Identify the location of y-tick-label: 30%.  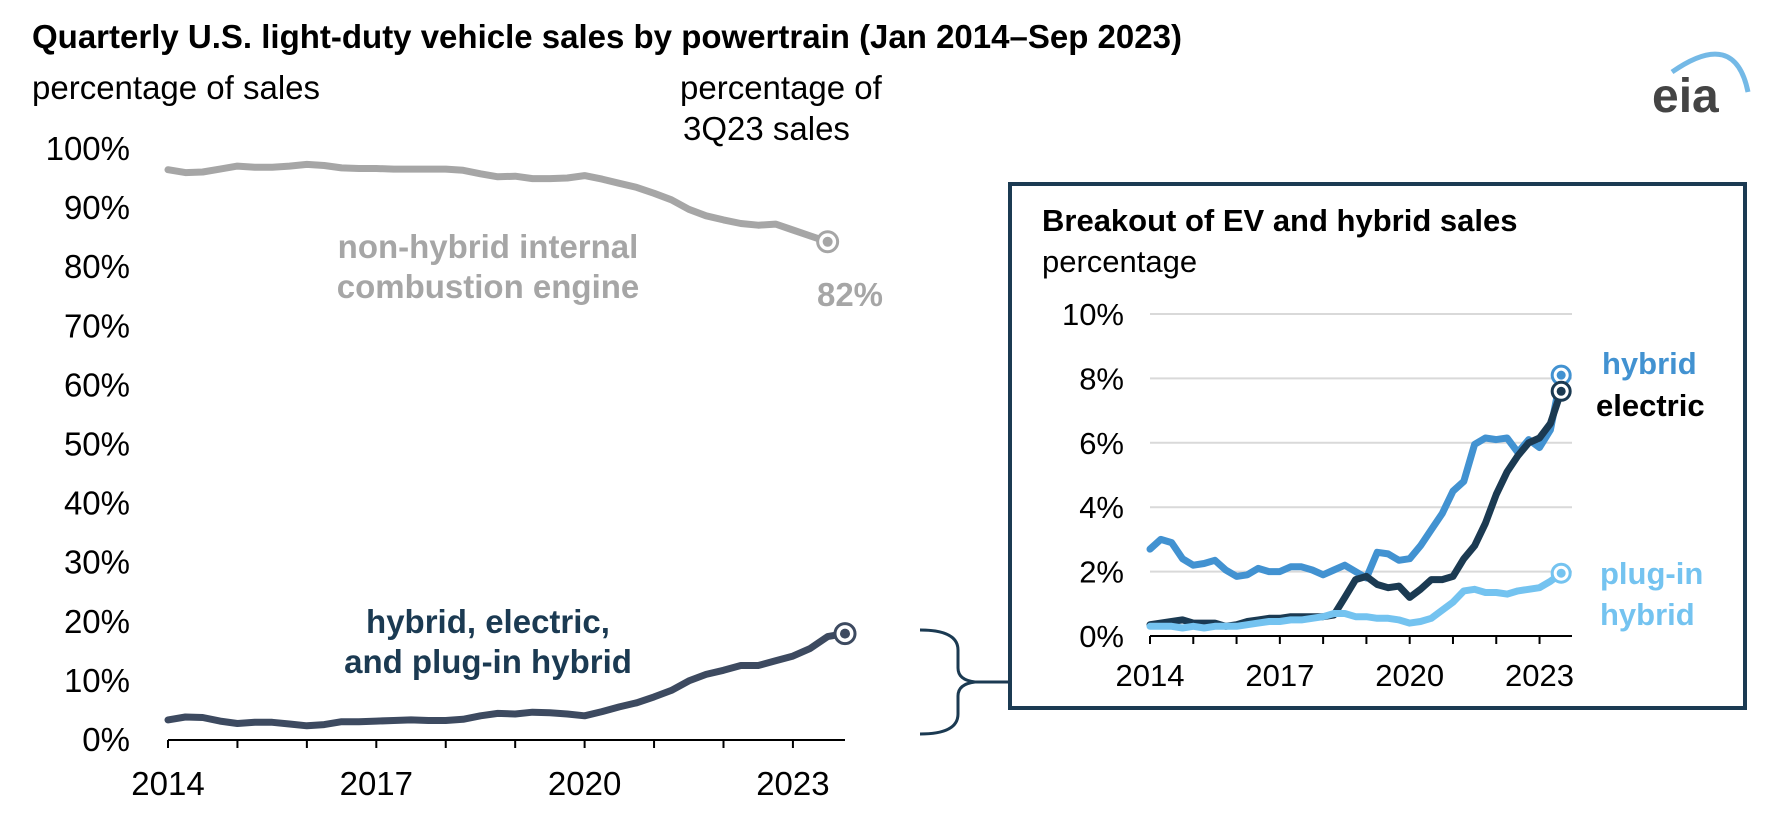
(97, 562).